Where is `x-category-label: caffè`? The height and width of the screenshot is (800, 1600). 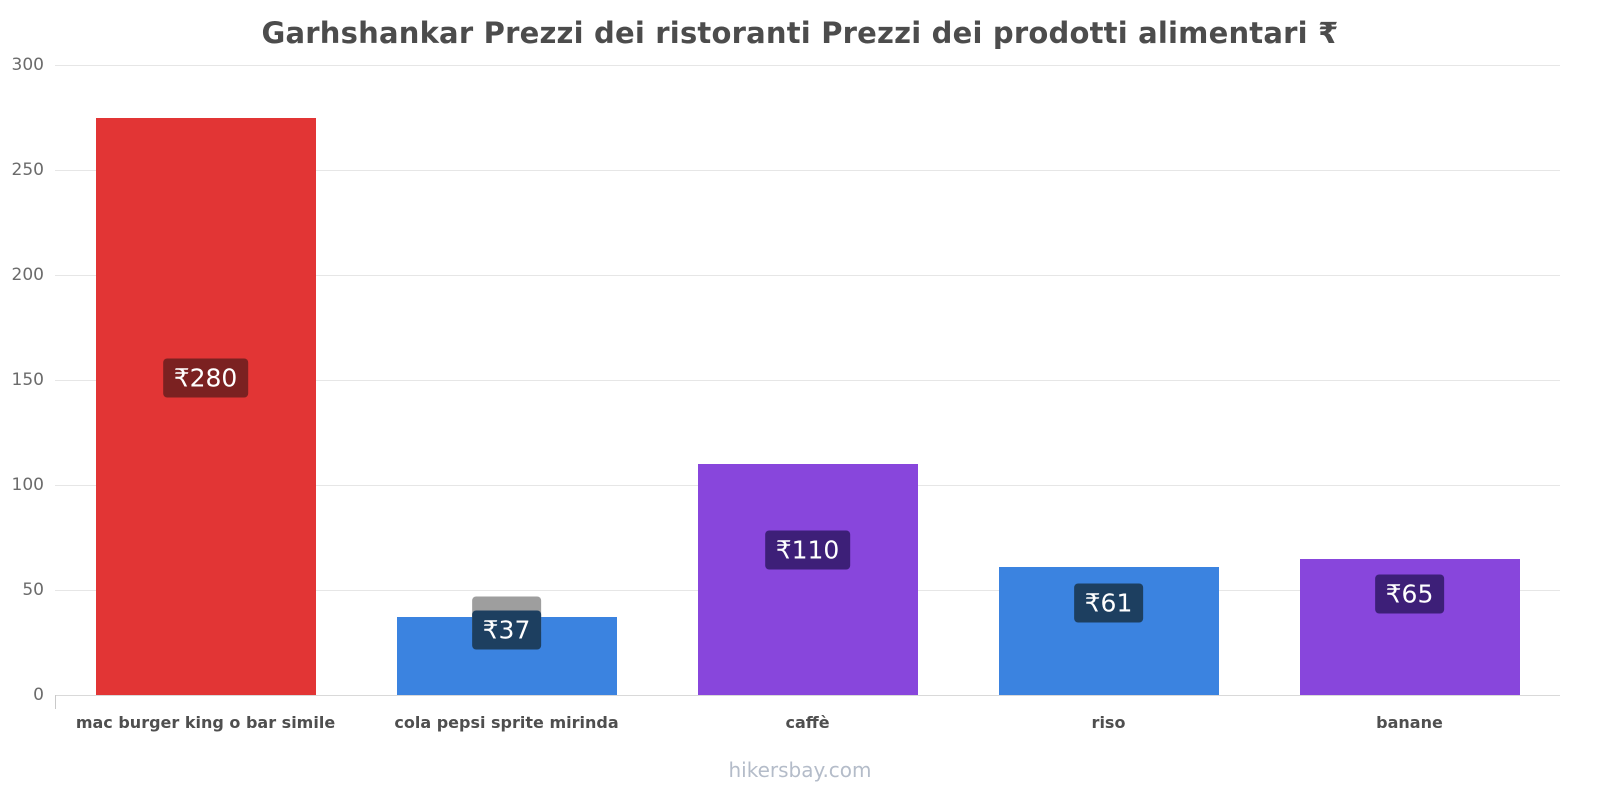
x-category-label: caffè is located at coordinates (807, 722).